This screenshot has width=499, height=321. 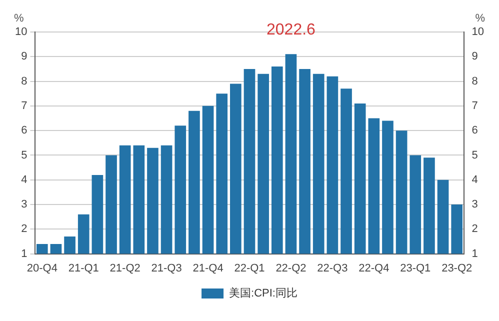 What do you see at coordinates (291, 268) in the screenshot?
I see `x-tick-label: 22-Q2` at bounding box center [291, 268].